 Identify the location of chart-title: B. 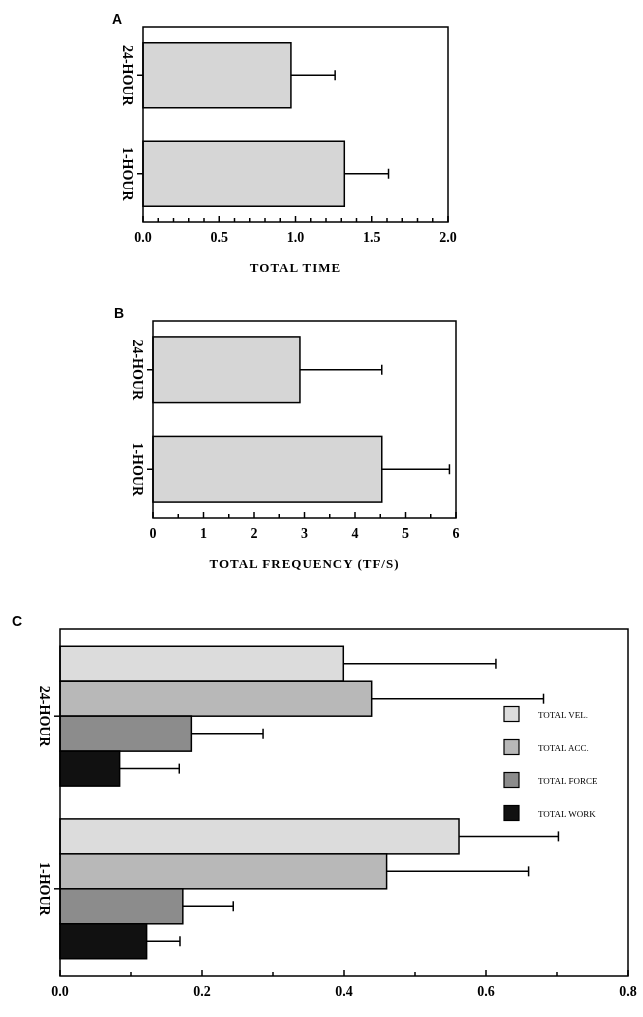
(119, 313).